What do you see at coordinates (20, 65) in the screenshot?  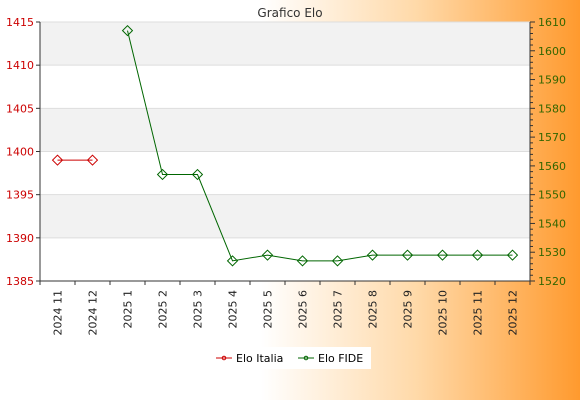 I see `left-tick-label: 1410` at bounding box center [20, 65].